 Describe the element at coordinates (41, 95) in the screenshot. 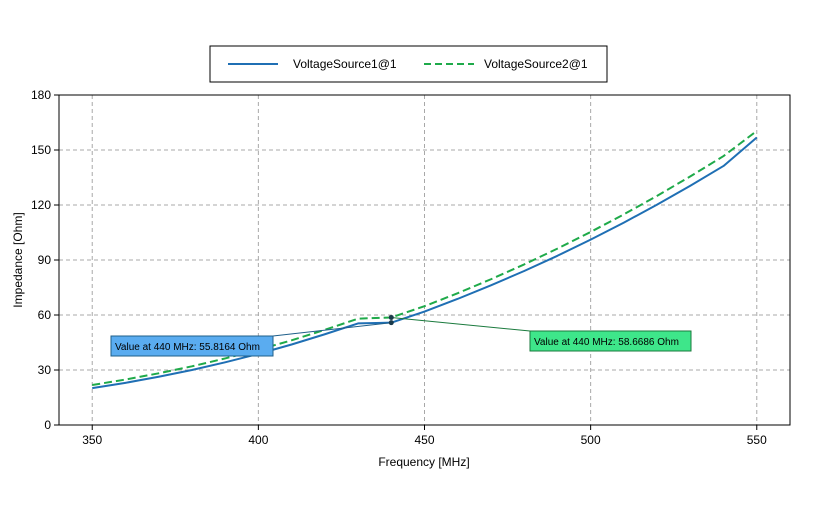

I see `y-tick-label: 180` at that location.